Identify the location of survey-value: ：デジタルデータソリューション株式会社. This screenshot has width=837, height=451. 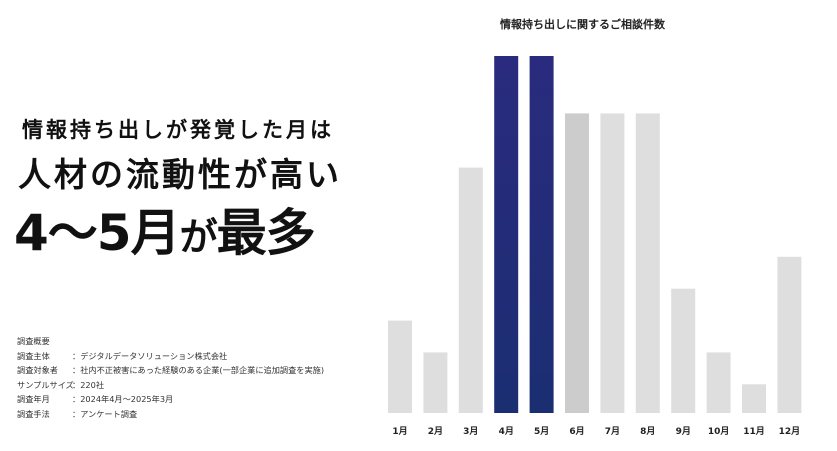
(150, 355).